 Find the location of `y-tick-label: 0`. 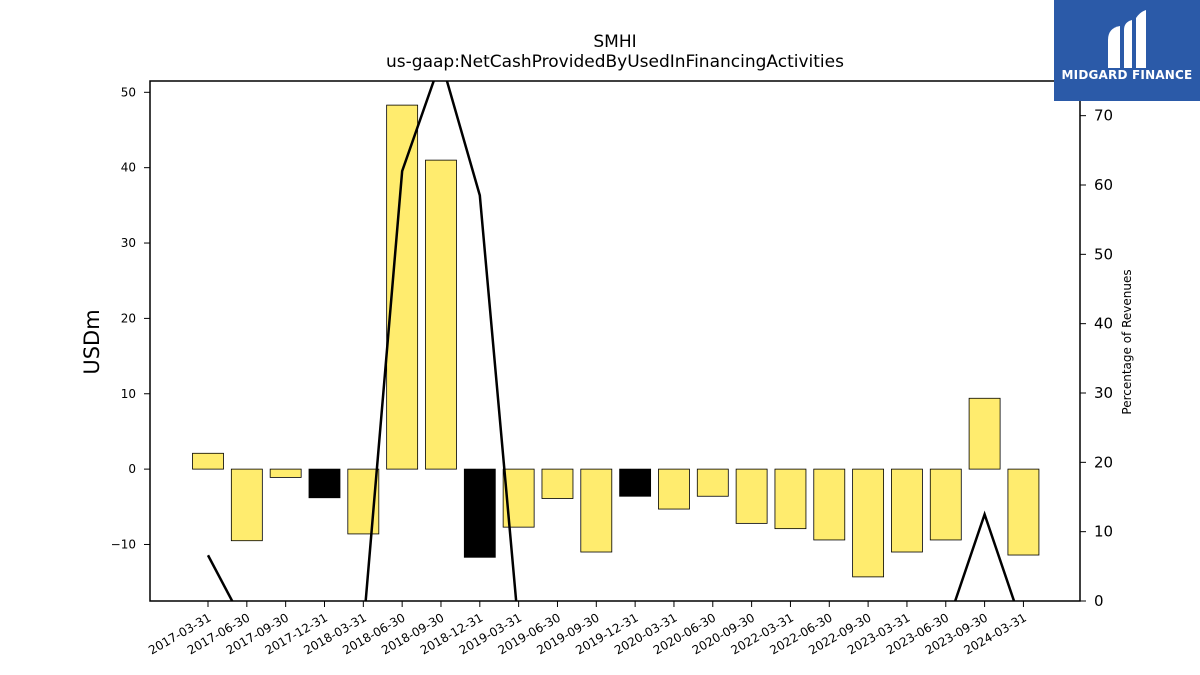

y-tick-label: 0 is located at coordinates (132, 469).